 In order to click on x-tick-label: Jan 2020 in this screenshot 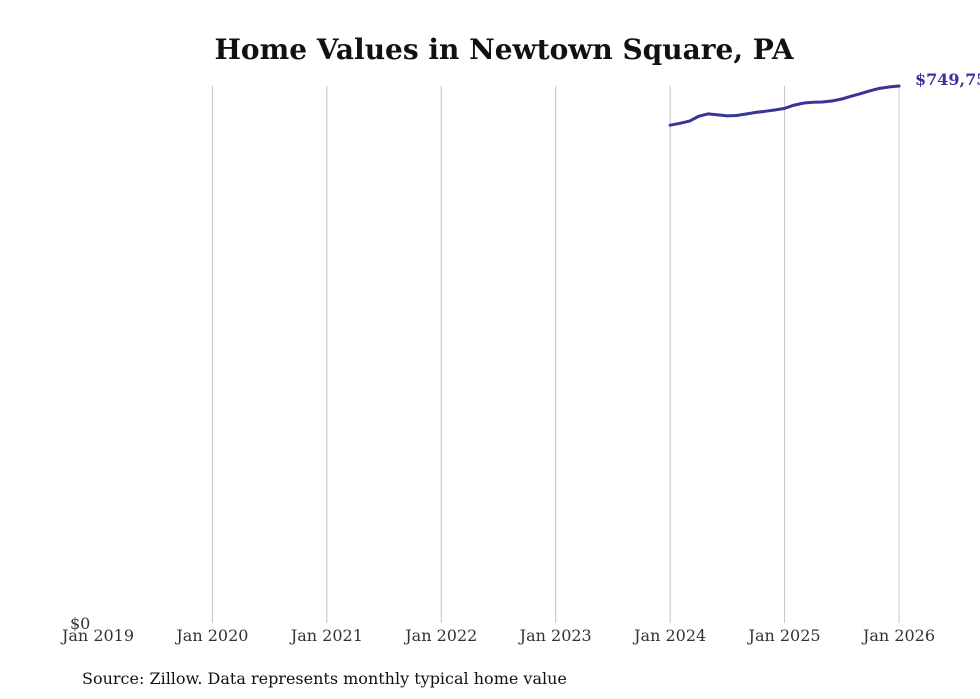, I will do `click(211, 635)`.